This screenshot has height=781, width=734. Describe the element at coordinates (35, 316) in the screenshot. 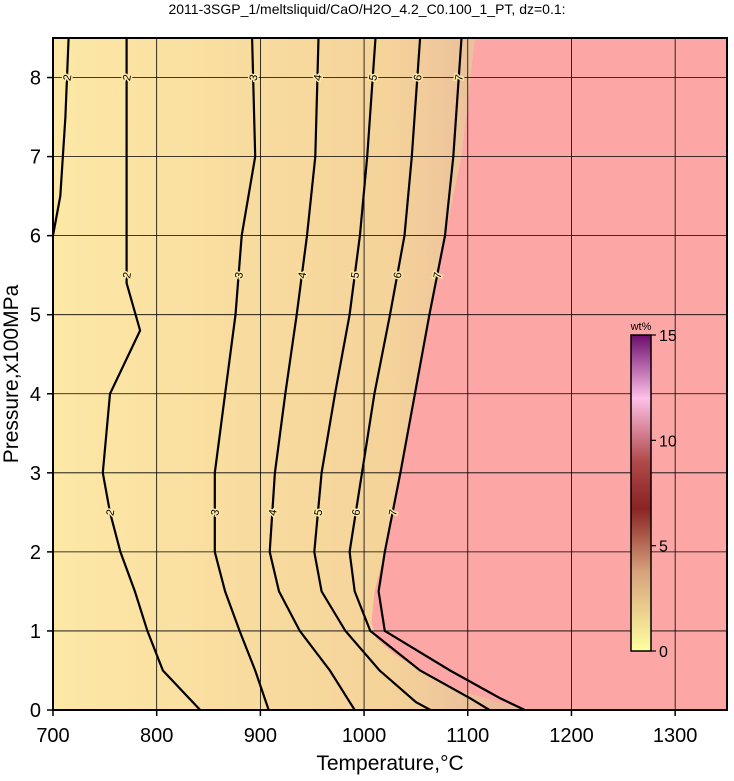

I see `y-tick-label: 5` at that location.